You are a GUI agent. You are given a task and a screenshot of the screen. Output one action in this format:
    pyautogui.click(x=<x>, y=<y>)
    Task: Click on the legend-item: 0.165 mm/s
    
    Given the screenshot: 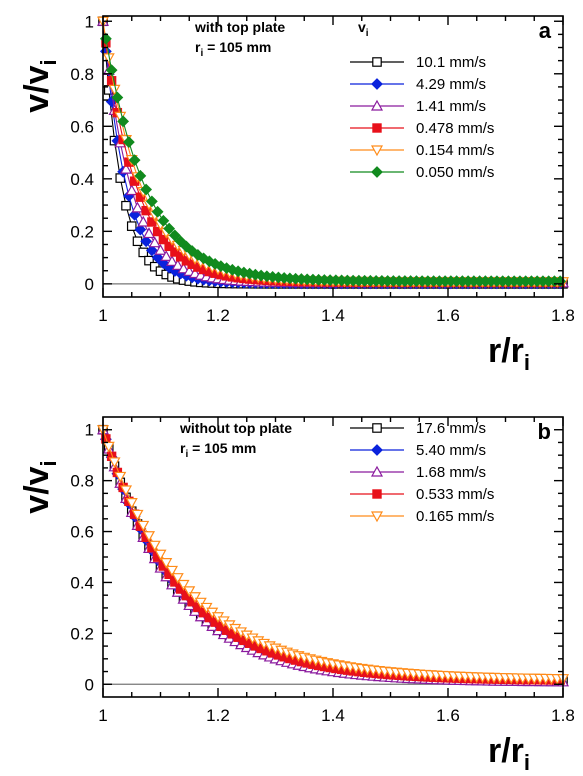 What is the action you would take?
    pyautogui.click(x=422, y=516)
    